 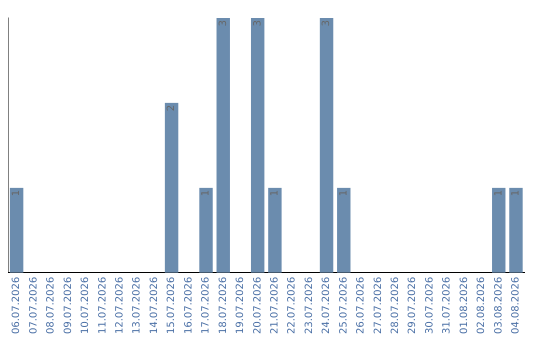 What do you see at coordinates (412, 305) in the screenshot?
I see `x-tick-label: 29.07.2026` at bounding box center [412, 305].